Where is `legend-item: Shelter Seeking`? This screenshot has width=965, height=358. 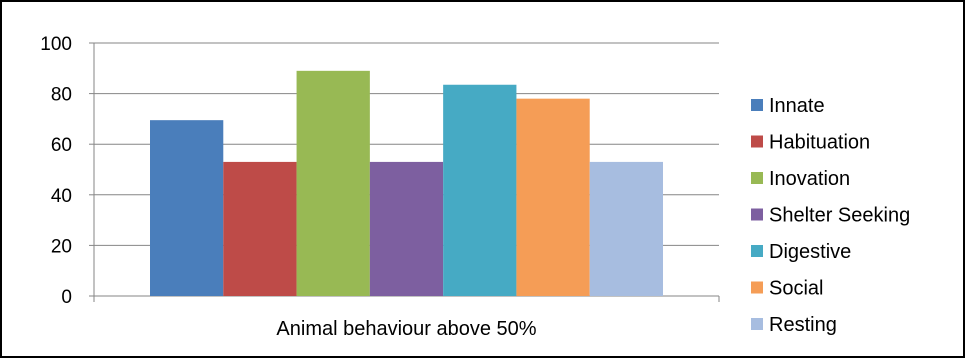 legend-item: Shelter Seeking is located at coordinates (830, 216).